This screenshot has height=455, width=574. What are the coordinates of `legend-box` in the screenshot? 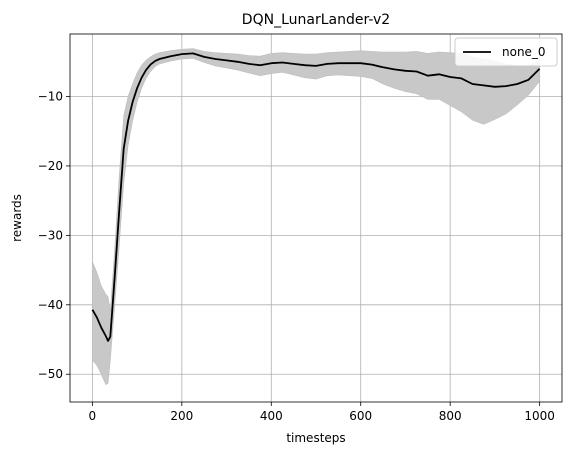 It's located at (506, 52).